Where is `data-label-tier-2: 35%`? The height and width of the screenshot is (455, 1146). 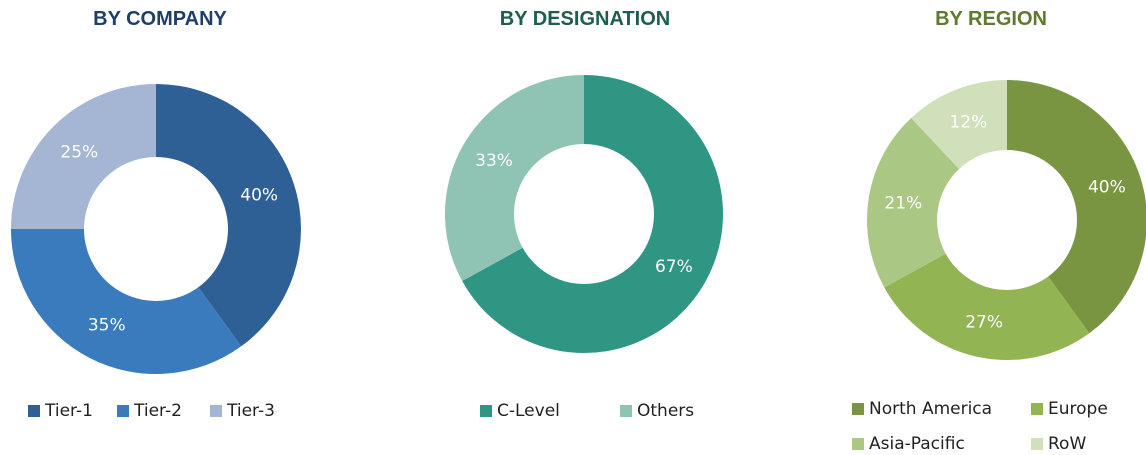
data-label-tier-2: 35% is located at coordinates (107, 326).